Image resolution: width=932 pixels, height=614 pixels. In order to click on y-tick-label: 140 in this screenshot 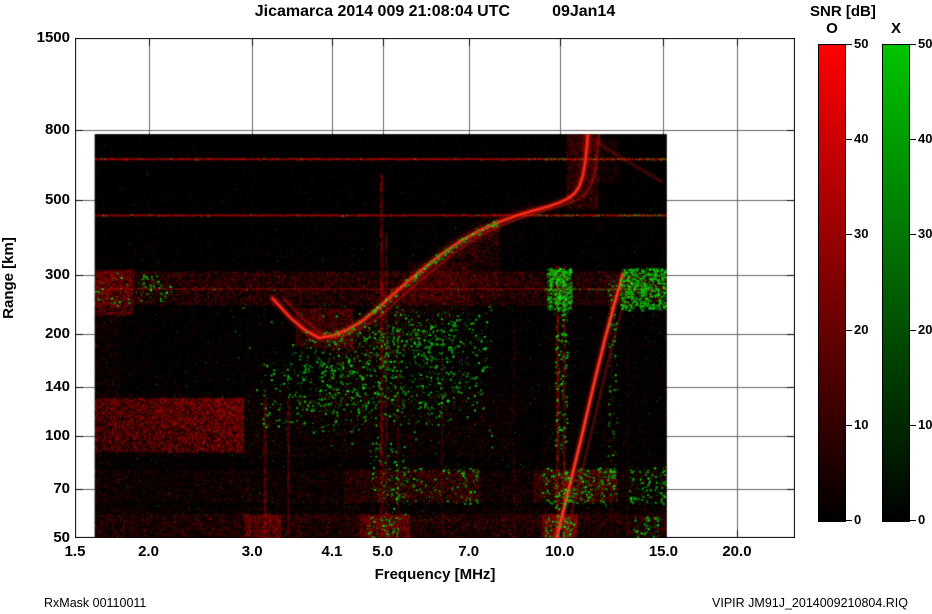, I will do `click(57, 386)`.